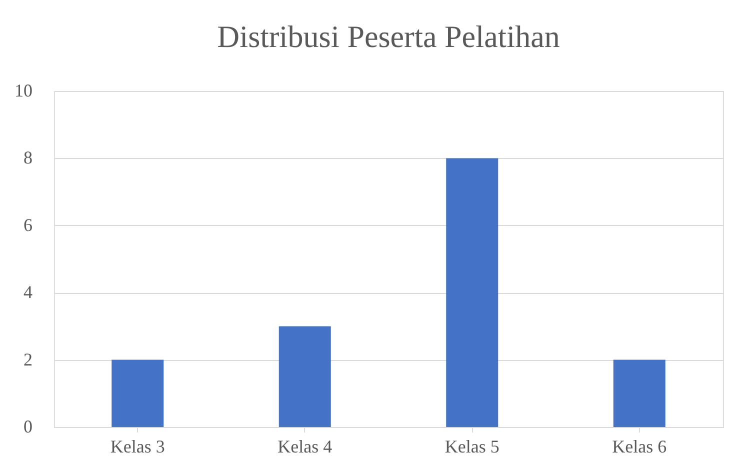 This screenshot has height=470, width=739. What do you see at coordinates (28, 426) in the screenshot?
I see `y-tick-label: 0` at bounding box center [28, 426].